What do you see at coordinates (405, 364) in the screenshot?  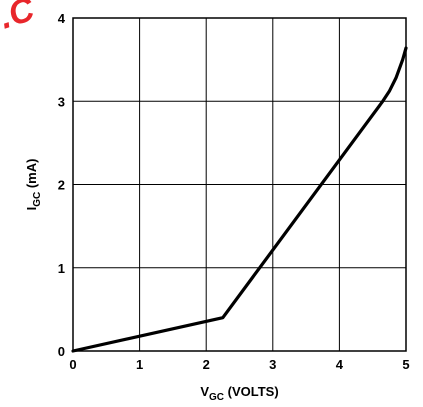 I see `x-tick-label: 5` at bounding box center [405, 364].